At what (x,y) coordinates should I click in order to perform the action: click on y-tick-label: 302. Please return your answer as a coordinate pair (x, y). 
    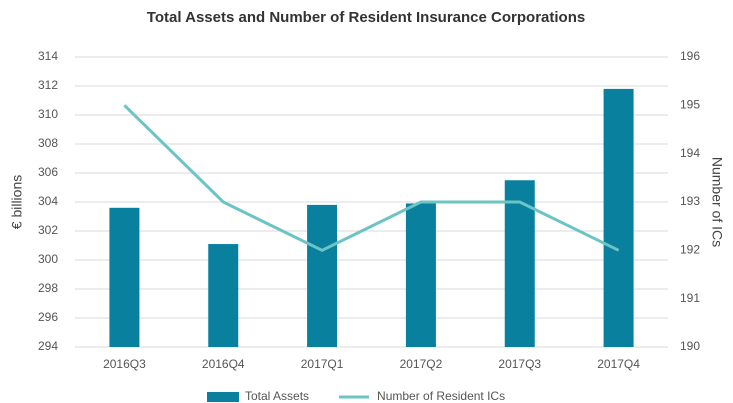
    Looking at the image, I should click on (48, 230).